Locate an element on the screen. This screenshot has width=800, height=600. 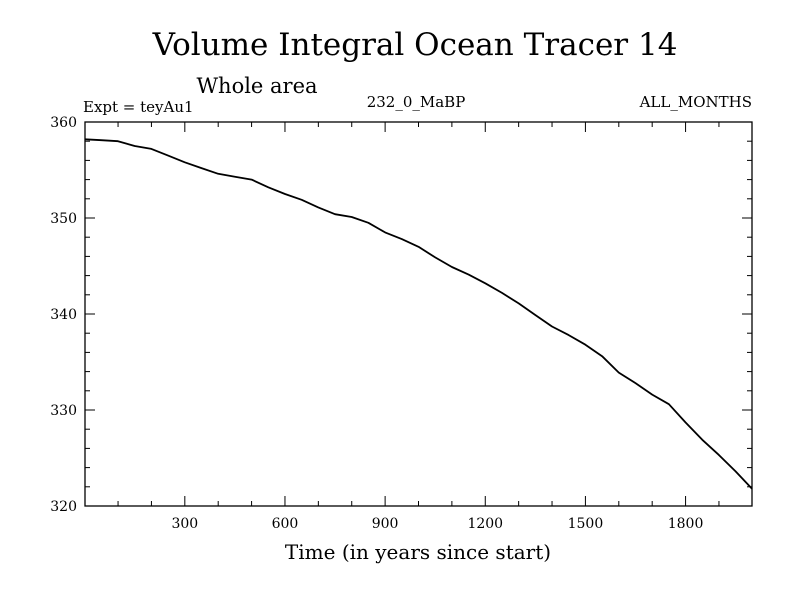
x-tick-label: 1500 is located at coordinates (586, 524).